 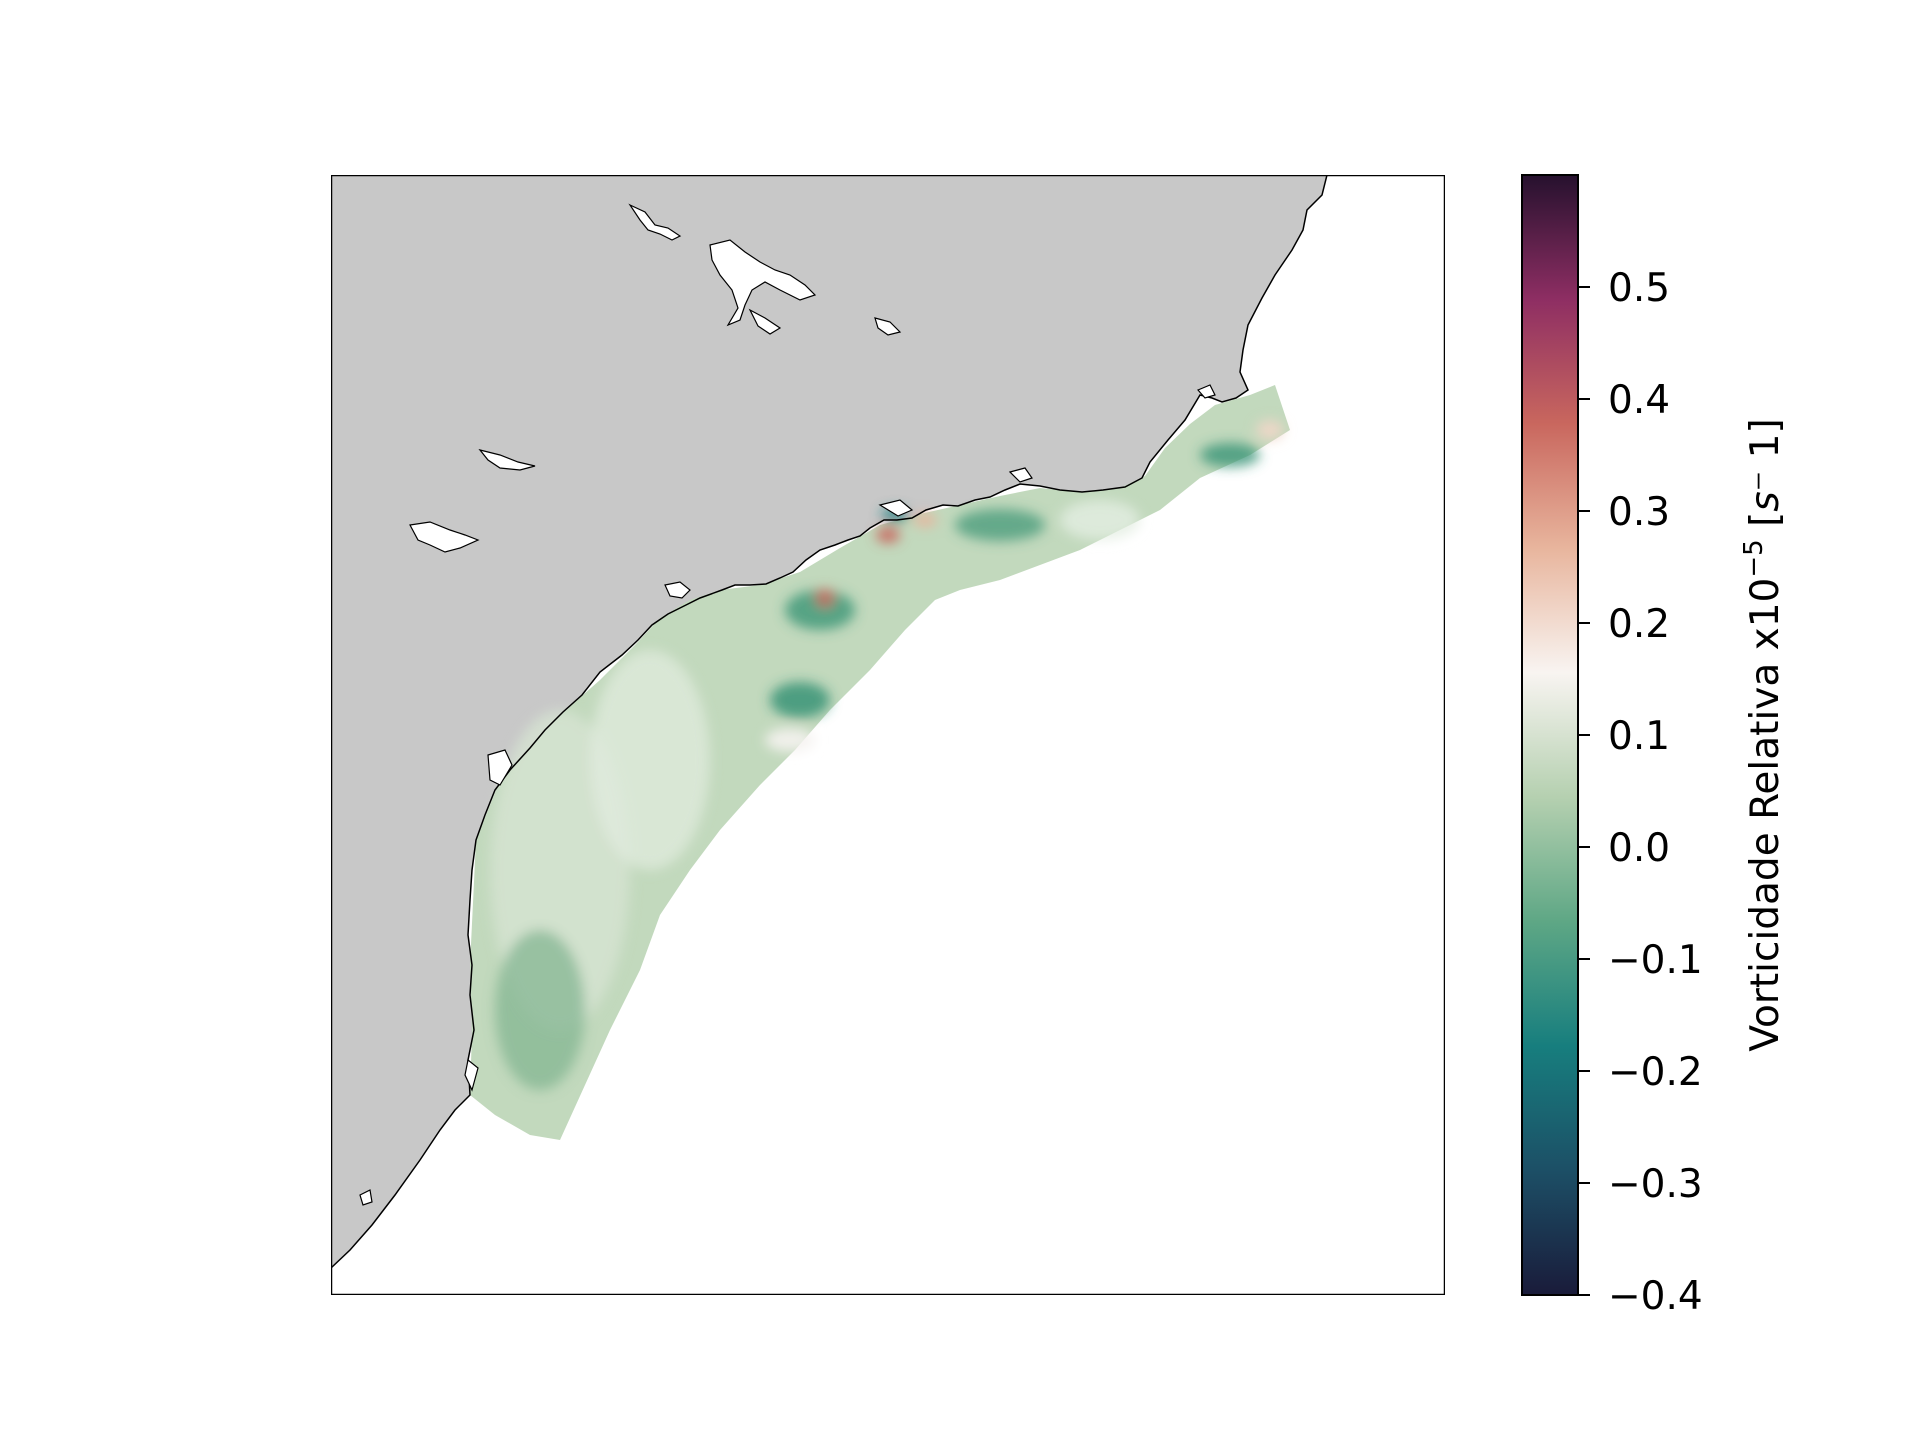 What do you see at coordinates (1655, 960) in the screenshot?
I see `colorbar-tick-label: −0.1` at bounding box center [1655, 960].